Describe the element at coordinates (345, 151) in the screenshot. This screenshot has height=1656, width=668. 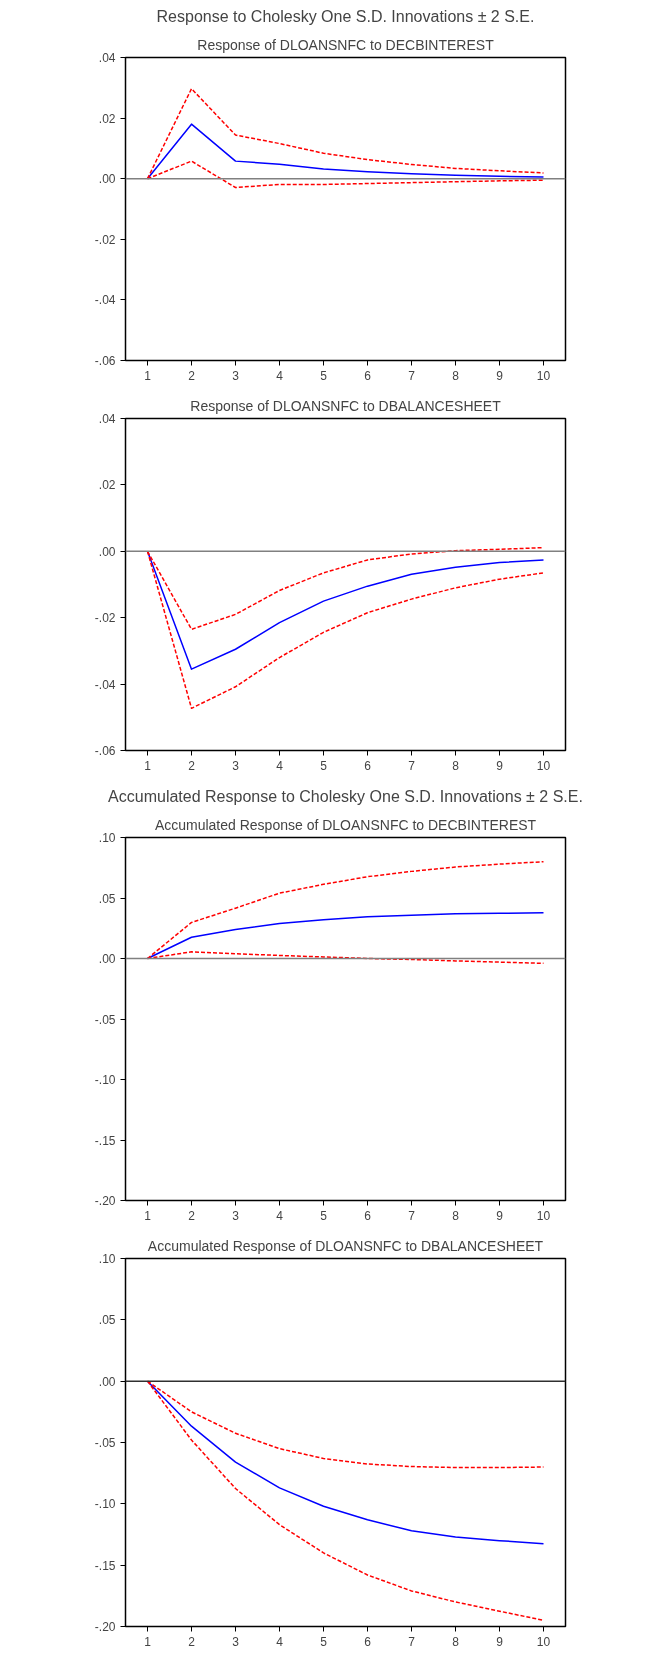
I see `line-series` at that location.